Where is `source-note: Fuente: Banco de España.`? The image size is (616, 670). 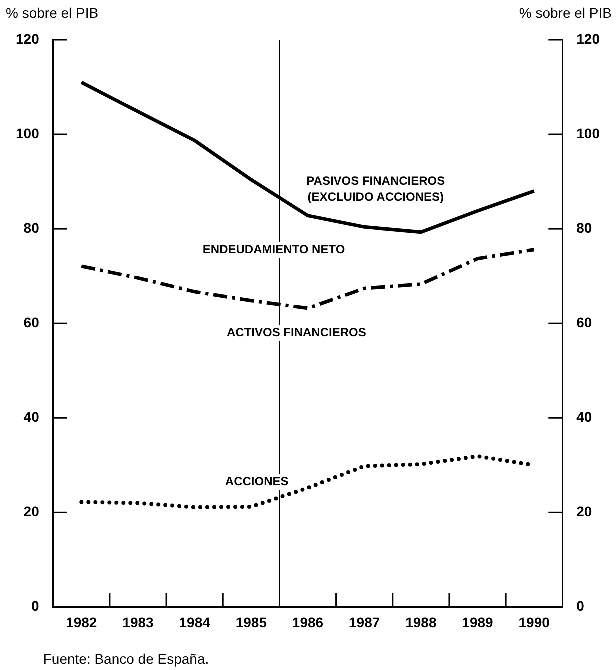 source-note: Fuente: Banco de España. is located at coordinates (126, 658).